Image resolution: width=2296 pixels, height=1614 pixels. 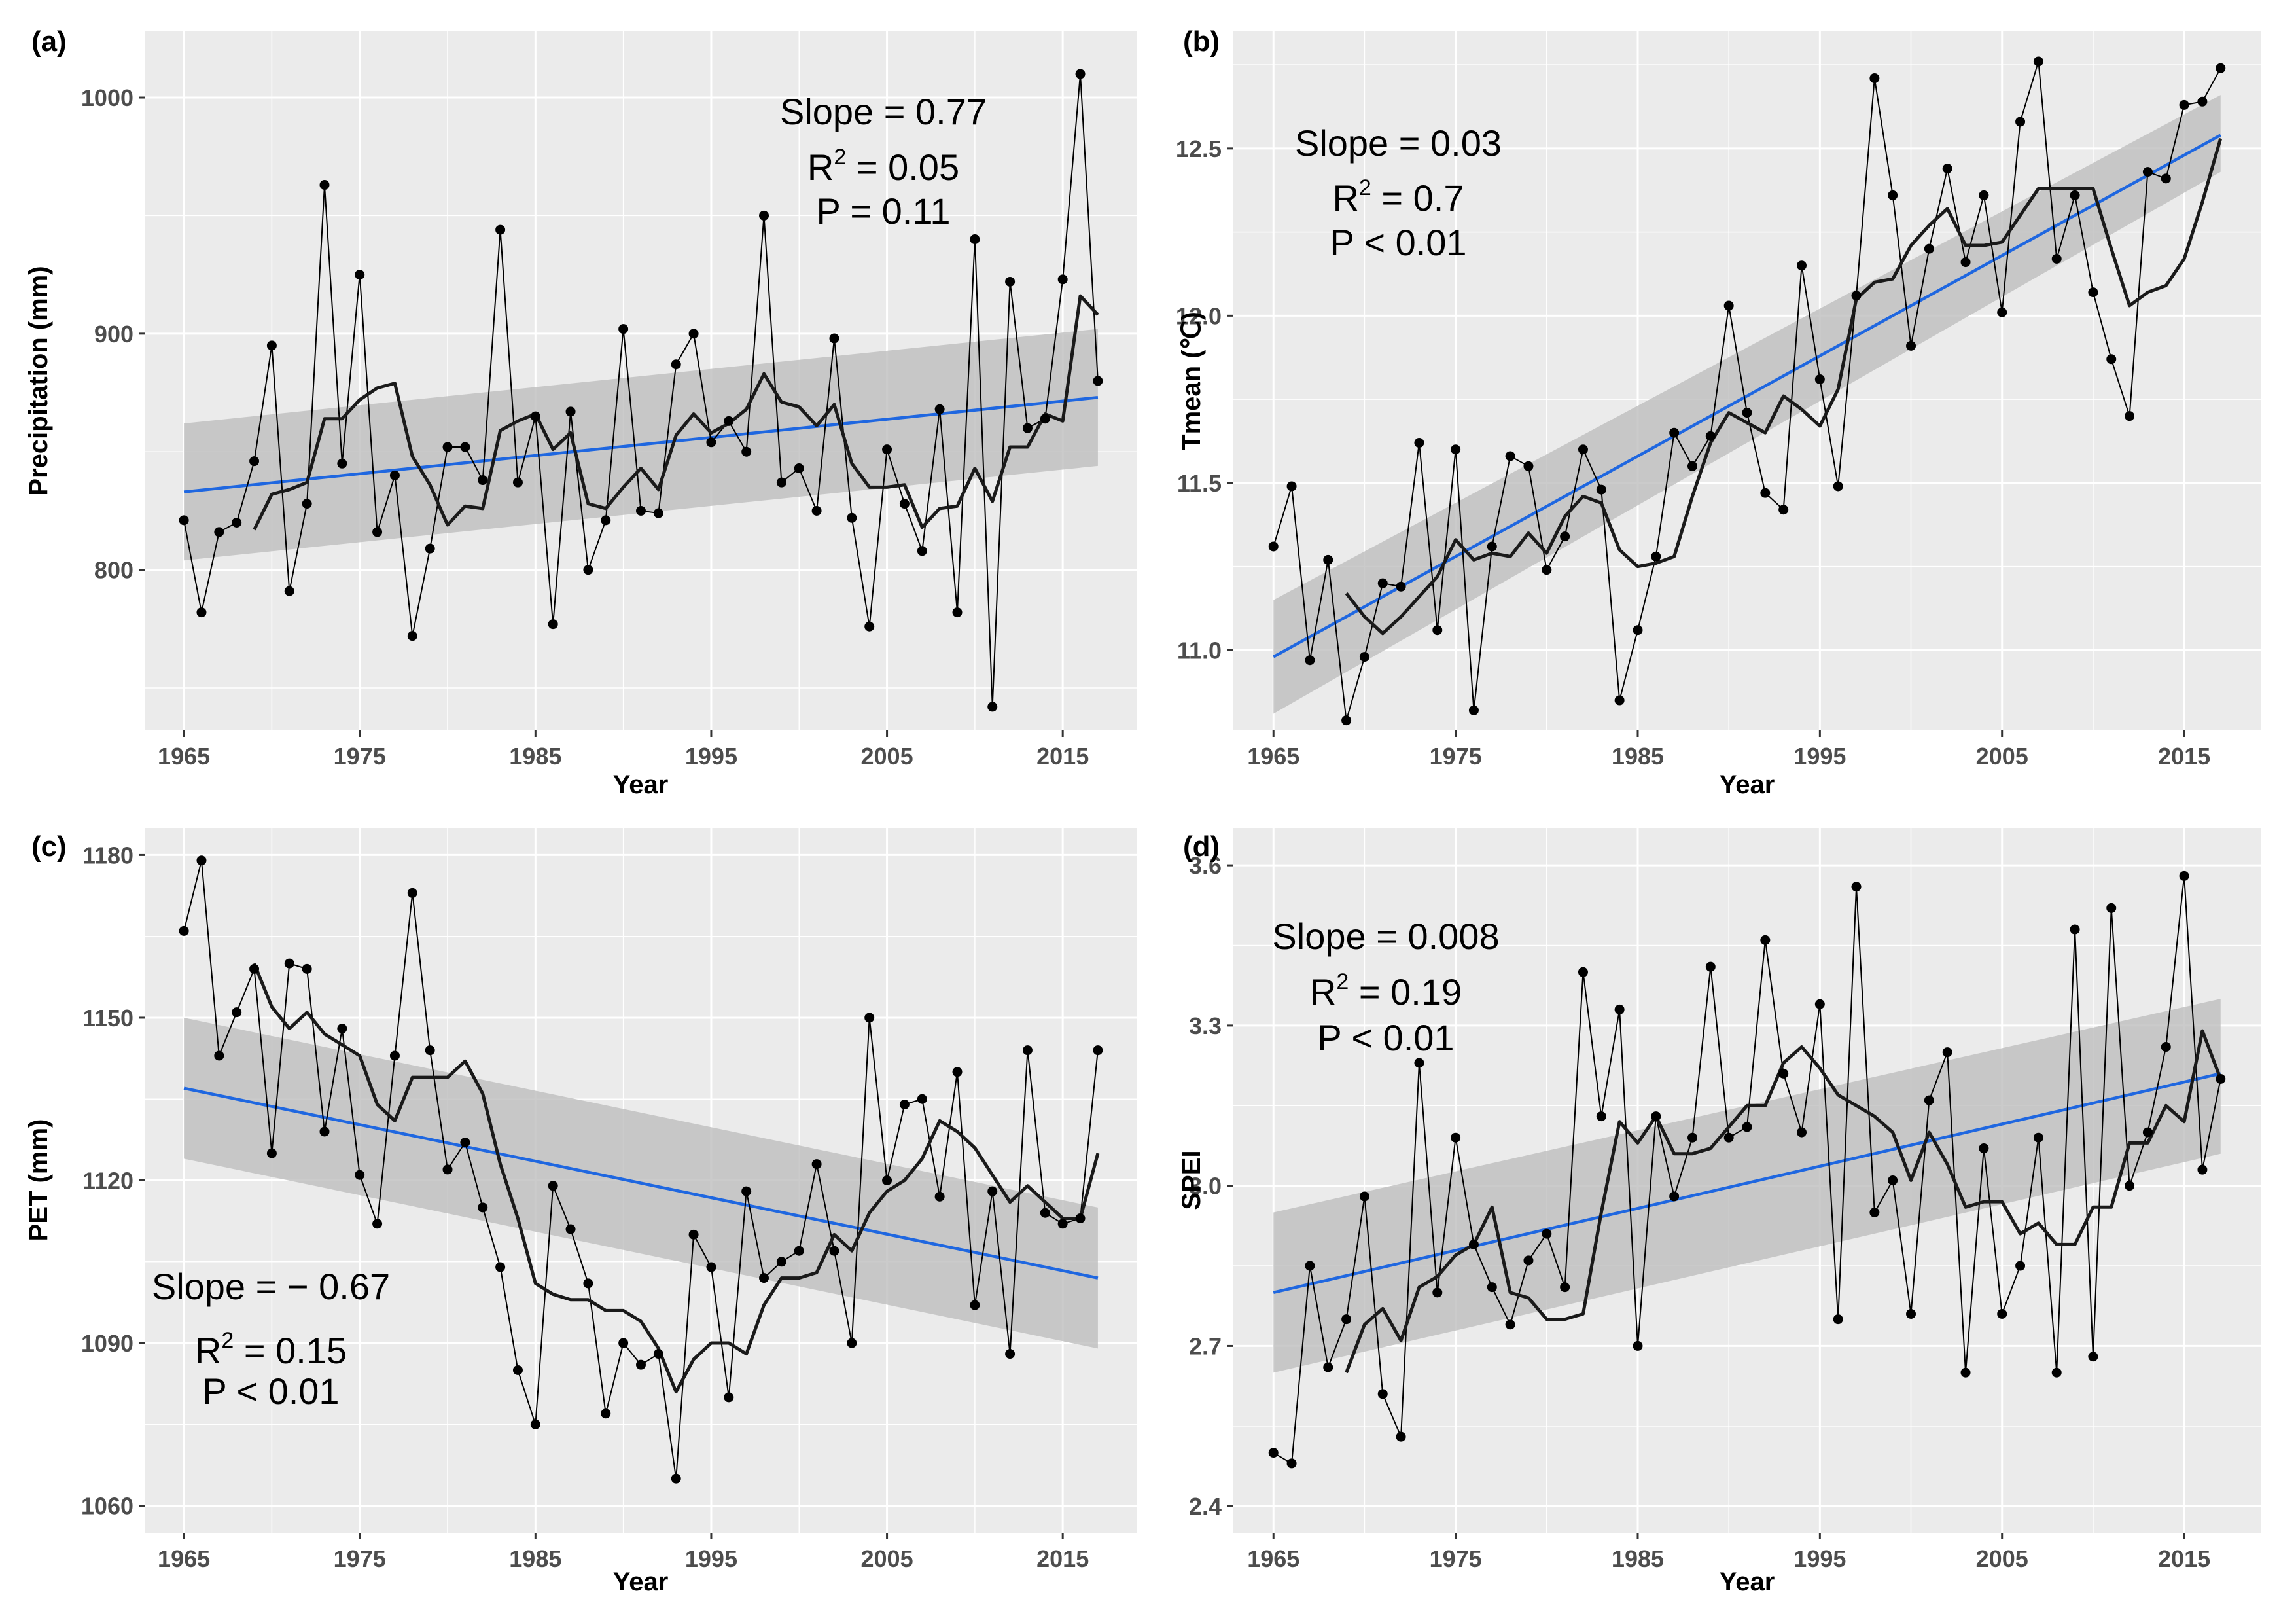 I want to click on p-value-annotation: P = 0.11, so click(x=884, y=211).